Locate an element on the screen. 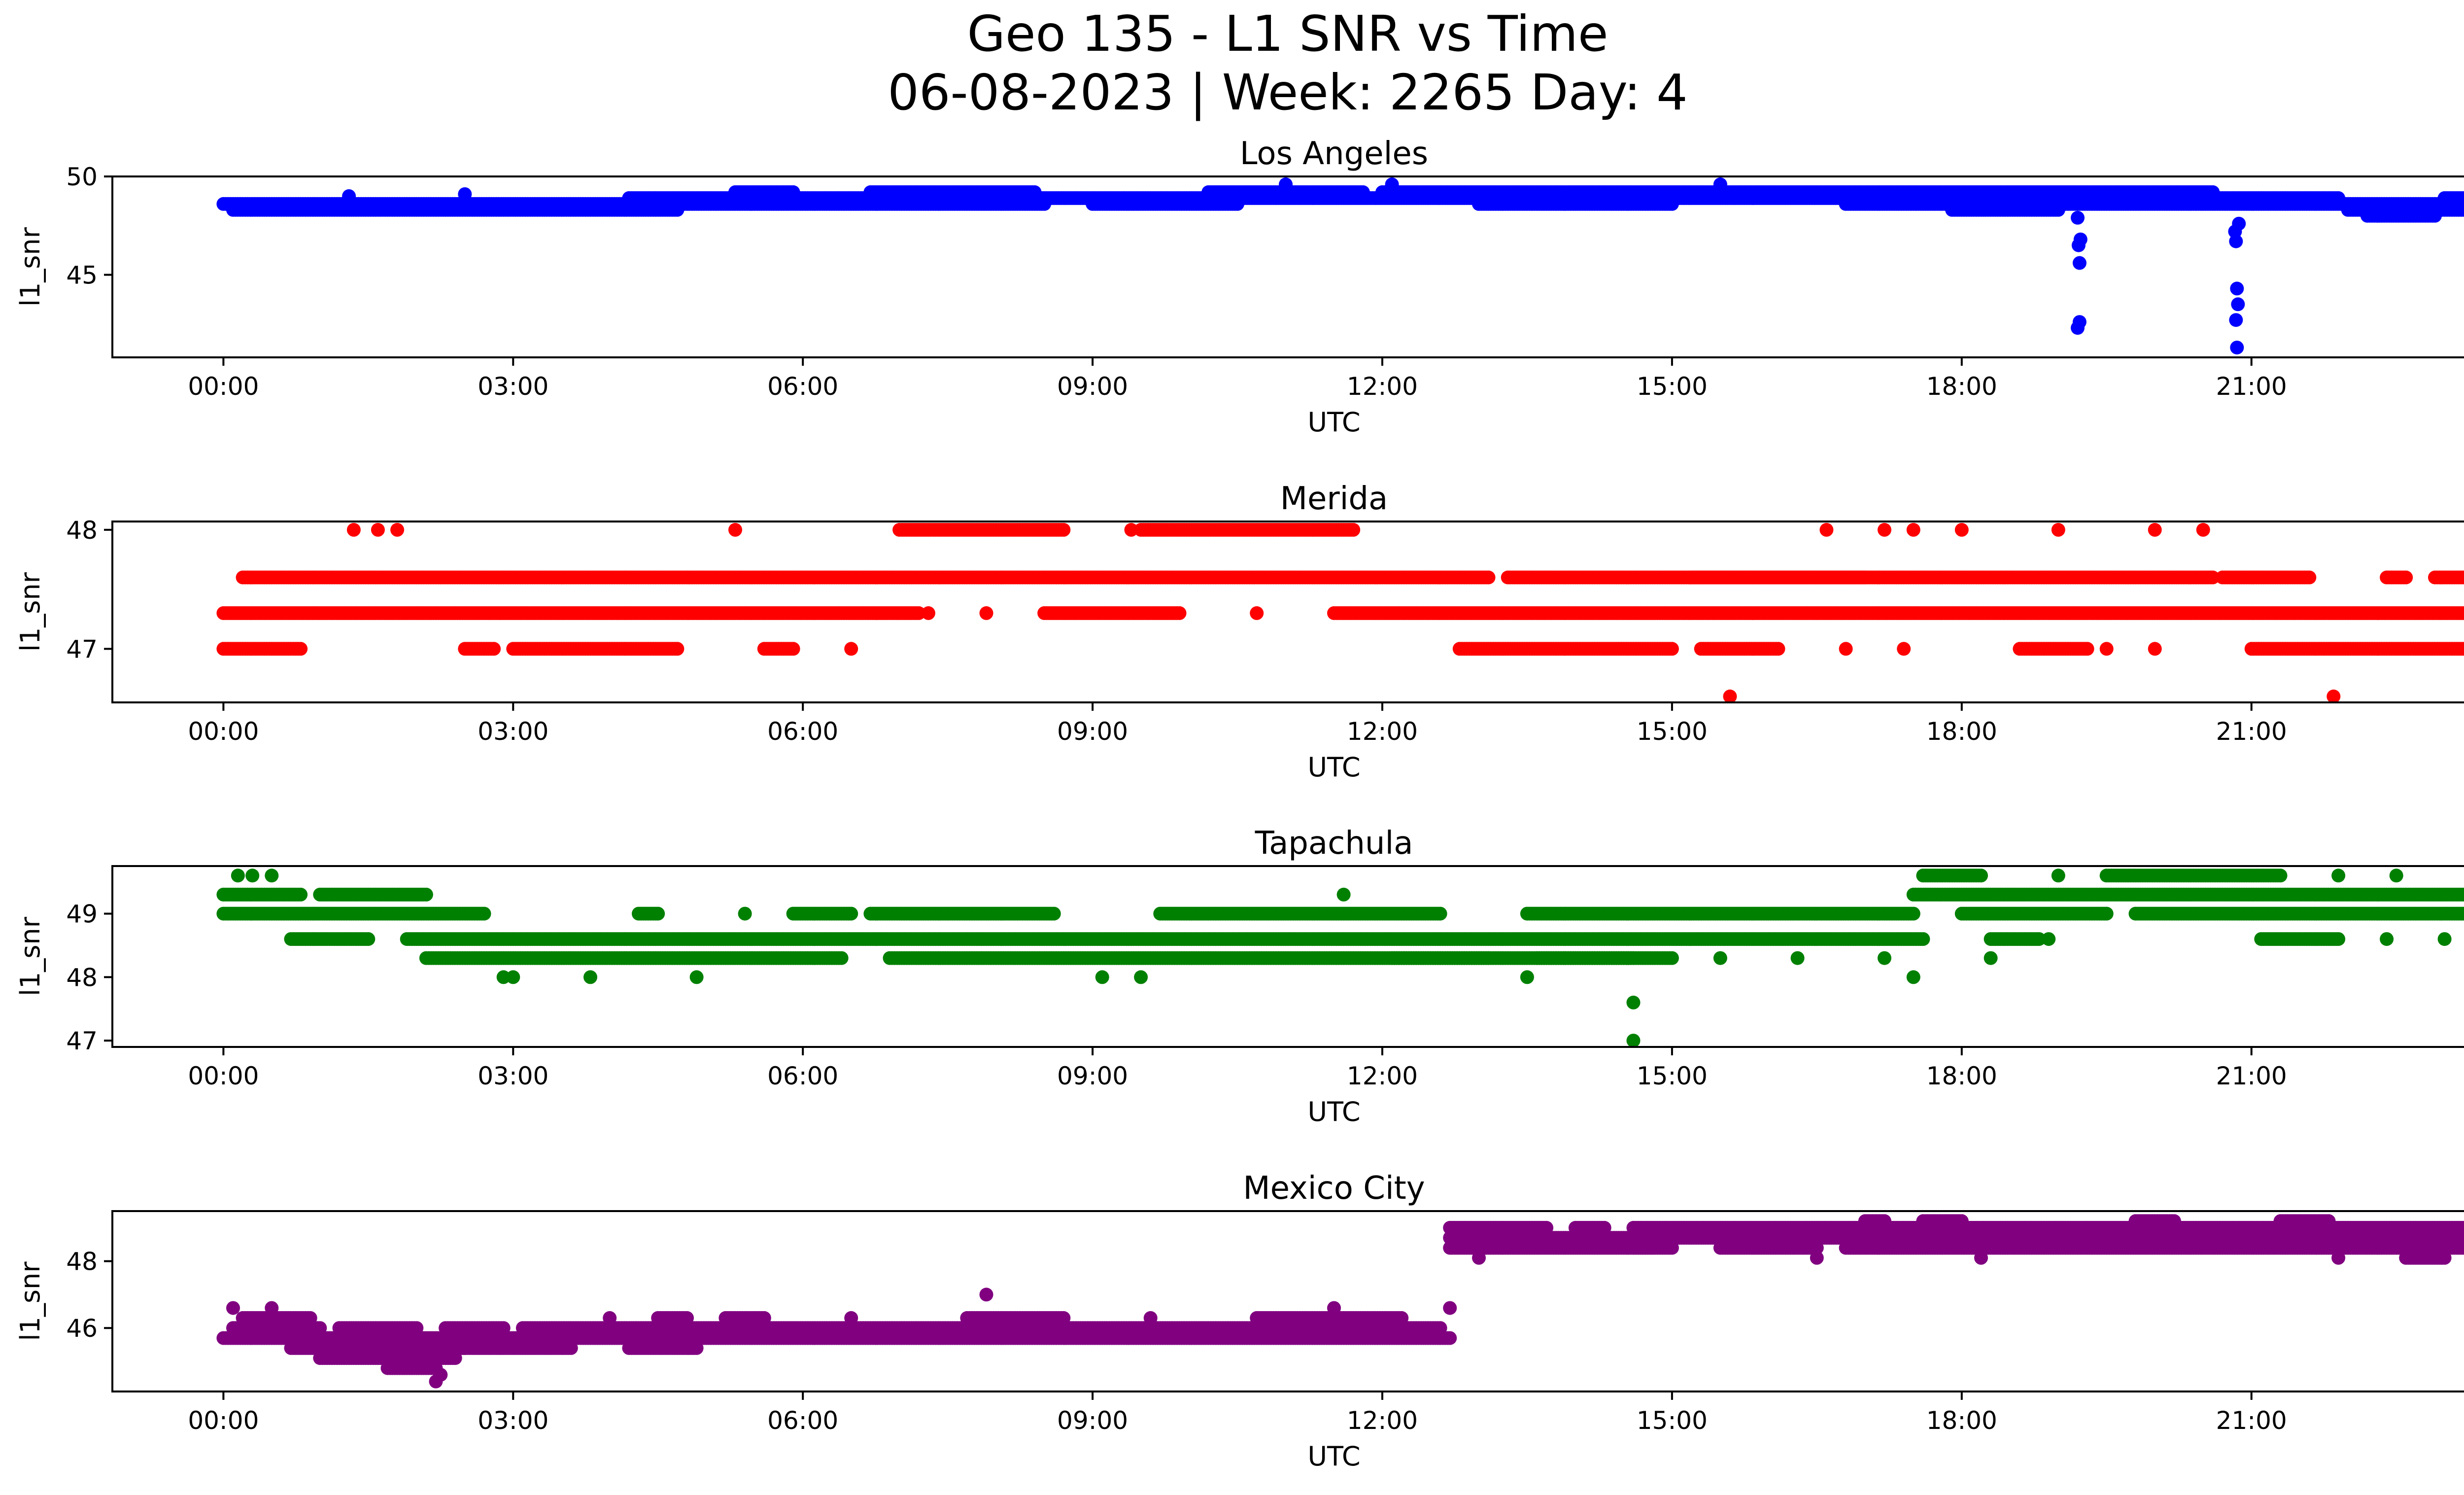  axes-frame is located at coordinates (1287, 266).